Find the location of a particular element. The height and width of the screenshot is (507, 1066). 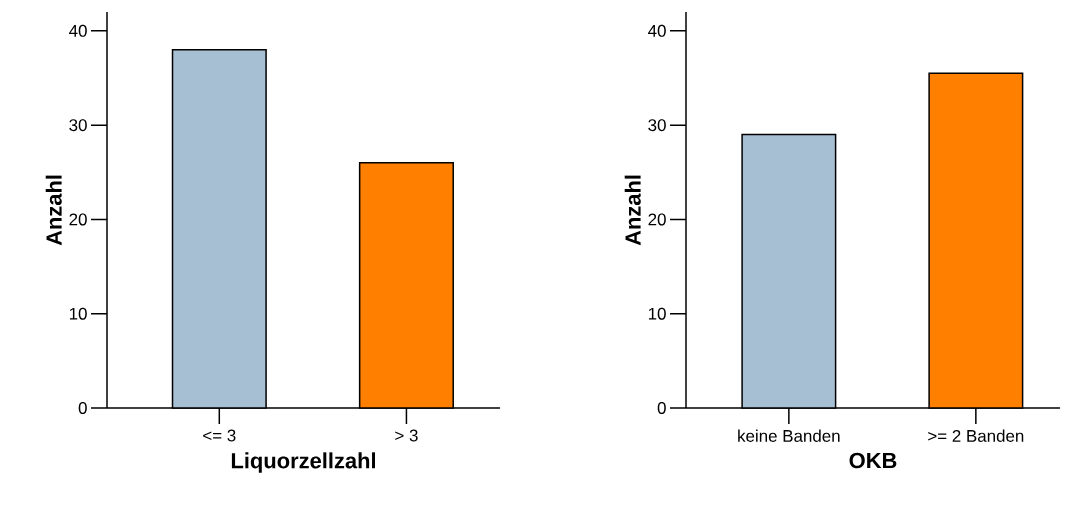

x-axis-title: OKB is located at coordinates (873, 460).